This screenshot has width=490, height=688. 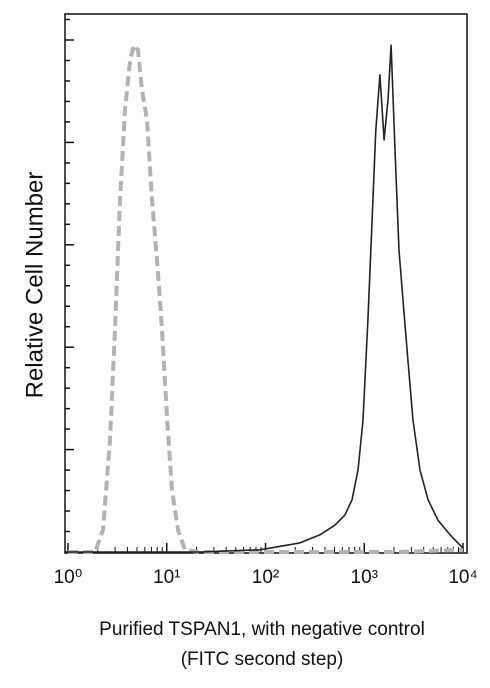 I want to click on x-tick-label: 10², so click(x=265, y=577).